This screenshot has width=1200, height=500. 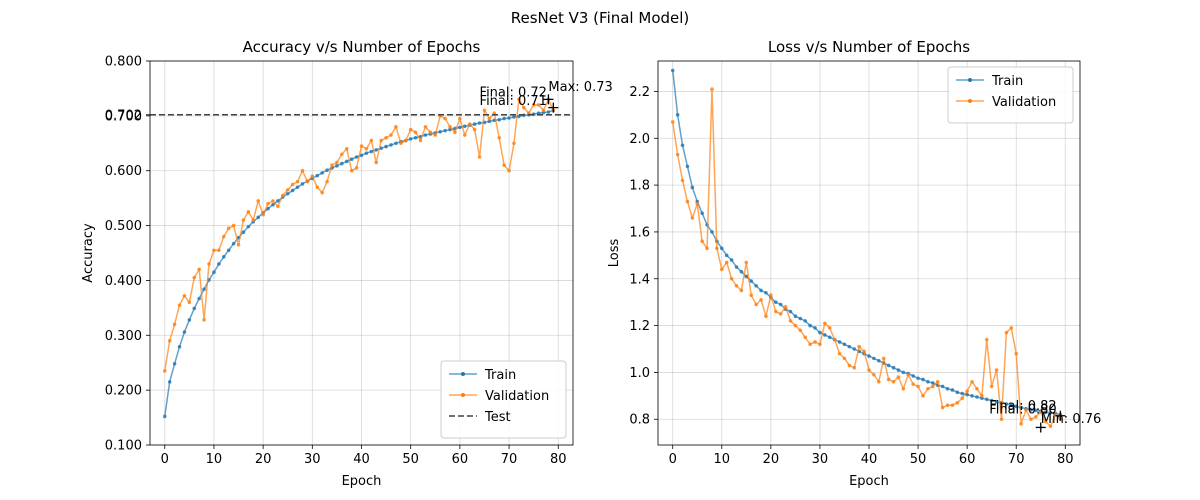 I want to click on annotation: Min: 0.76, so click(x=1071, y=419).